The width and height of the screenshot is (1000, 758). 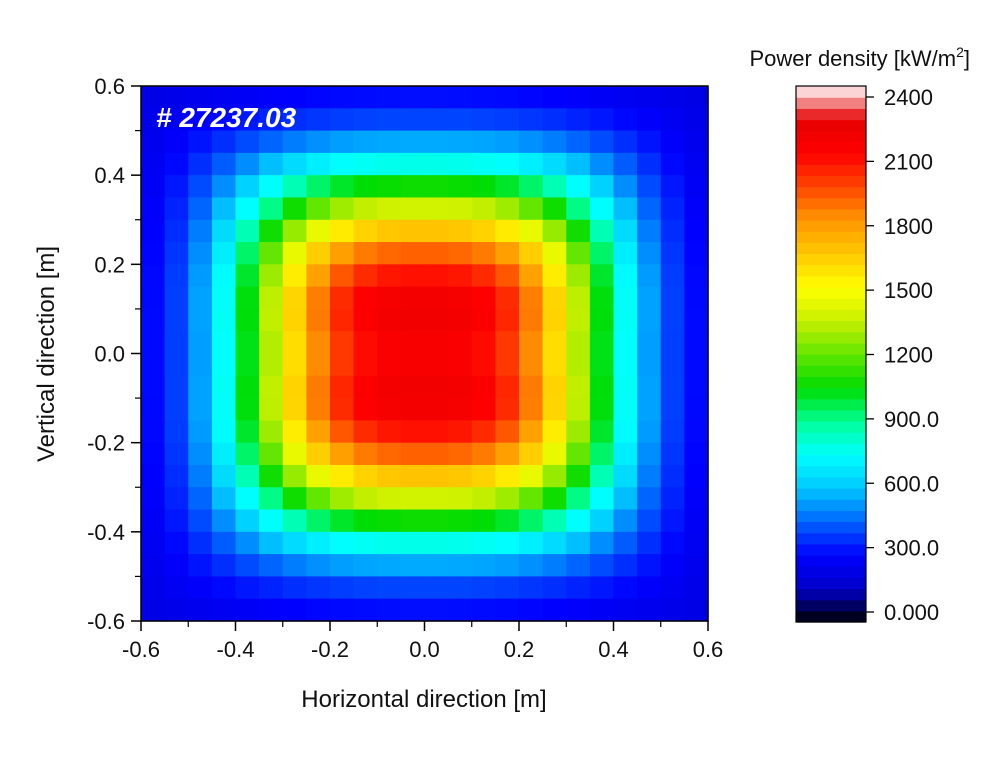 I want to click on y-axis: -0.6 -0.4 -0.2 0.0 0.2 0.4 0.6, so click(x=114, y=354).